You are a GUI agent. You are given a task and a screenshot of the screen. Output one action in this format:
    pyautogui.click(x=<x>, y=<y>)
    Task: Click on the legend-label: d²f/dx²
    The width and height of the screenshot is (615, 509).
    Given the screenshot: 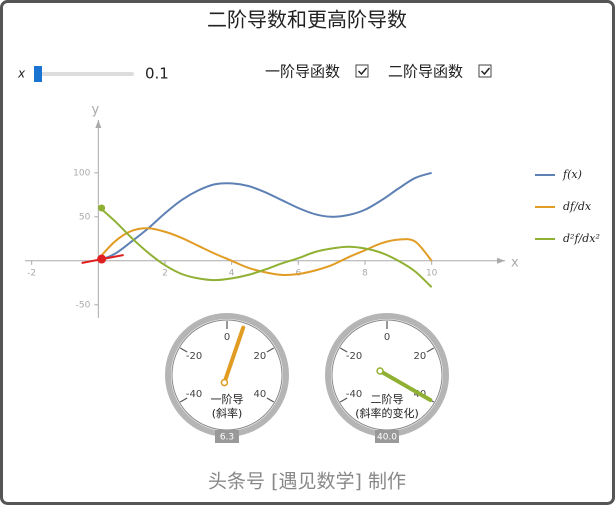 What is the action you would take?
    pyautogui.click(x=581, y=238)
    